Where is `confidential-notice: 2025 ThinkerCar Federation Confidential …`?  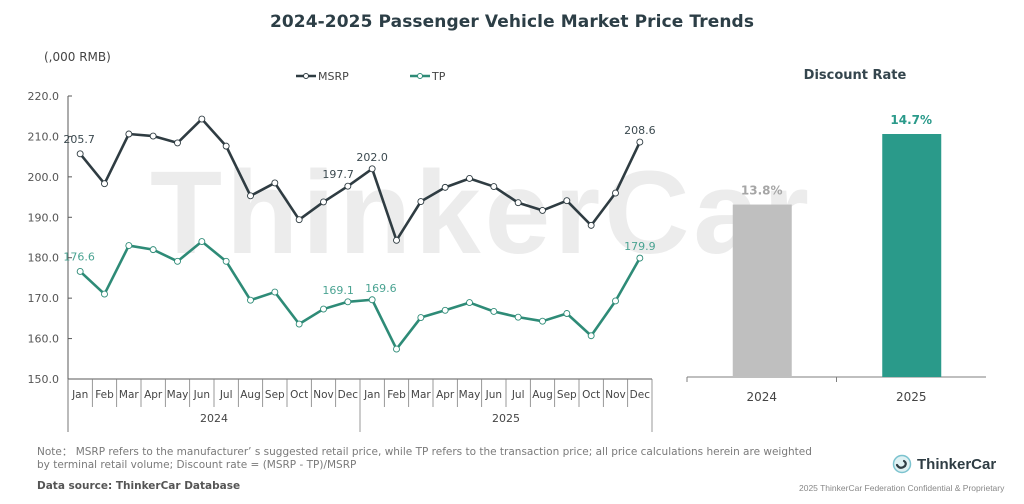
confidential-notice: 2025 ThinkerCar Federation Confidential … is located at coordinates (902, 488).